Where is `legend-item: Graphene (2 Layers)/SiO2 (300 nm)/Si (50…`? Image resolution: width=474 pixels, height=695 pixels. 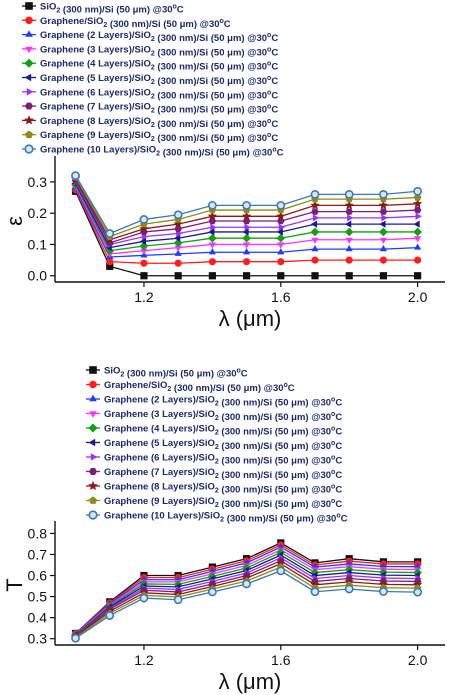
legend-item: Graphene (2 Layers)/SiO2 (300 nm)/Si (50… is located at coordinates (150, 37).